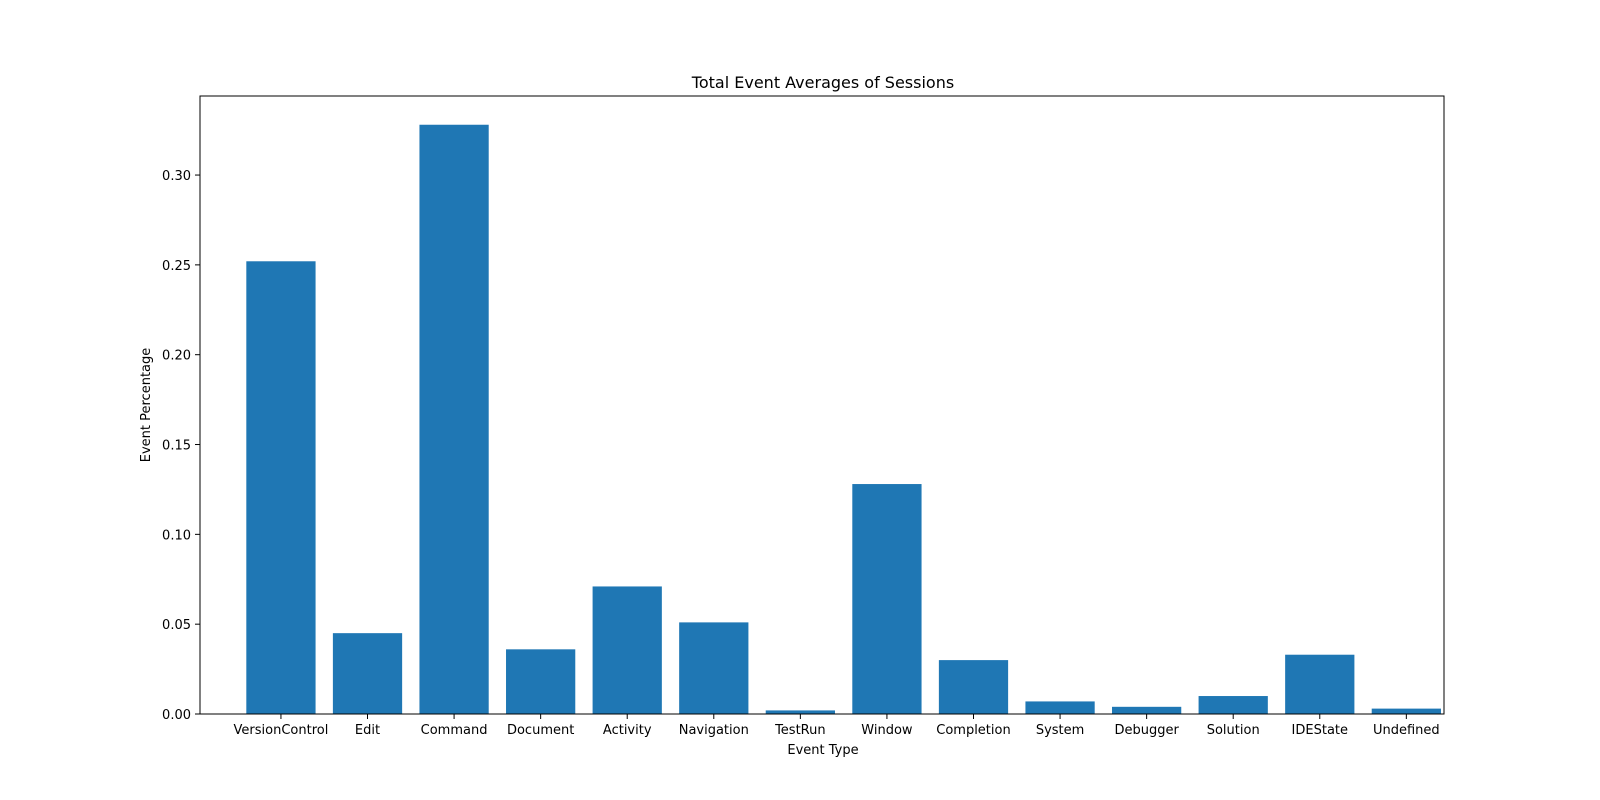 The width and height of the screenshot is (1600, 800). I want to click on x-tick-label: VersionControl, so click(281, 730).